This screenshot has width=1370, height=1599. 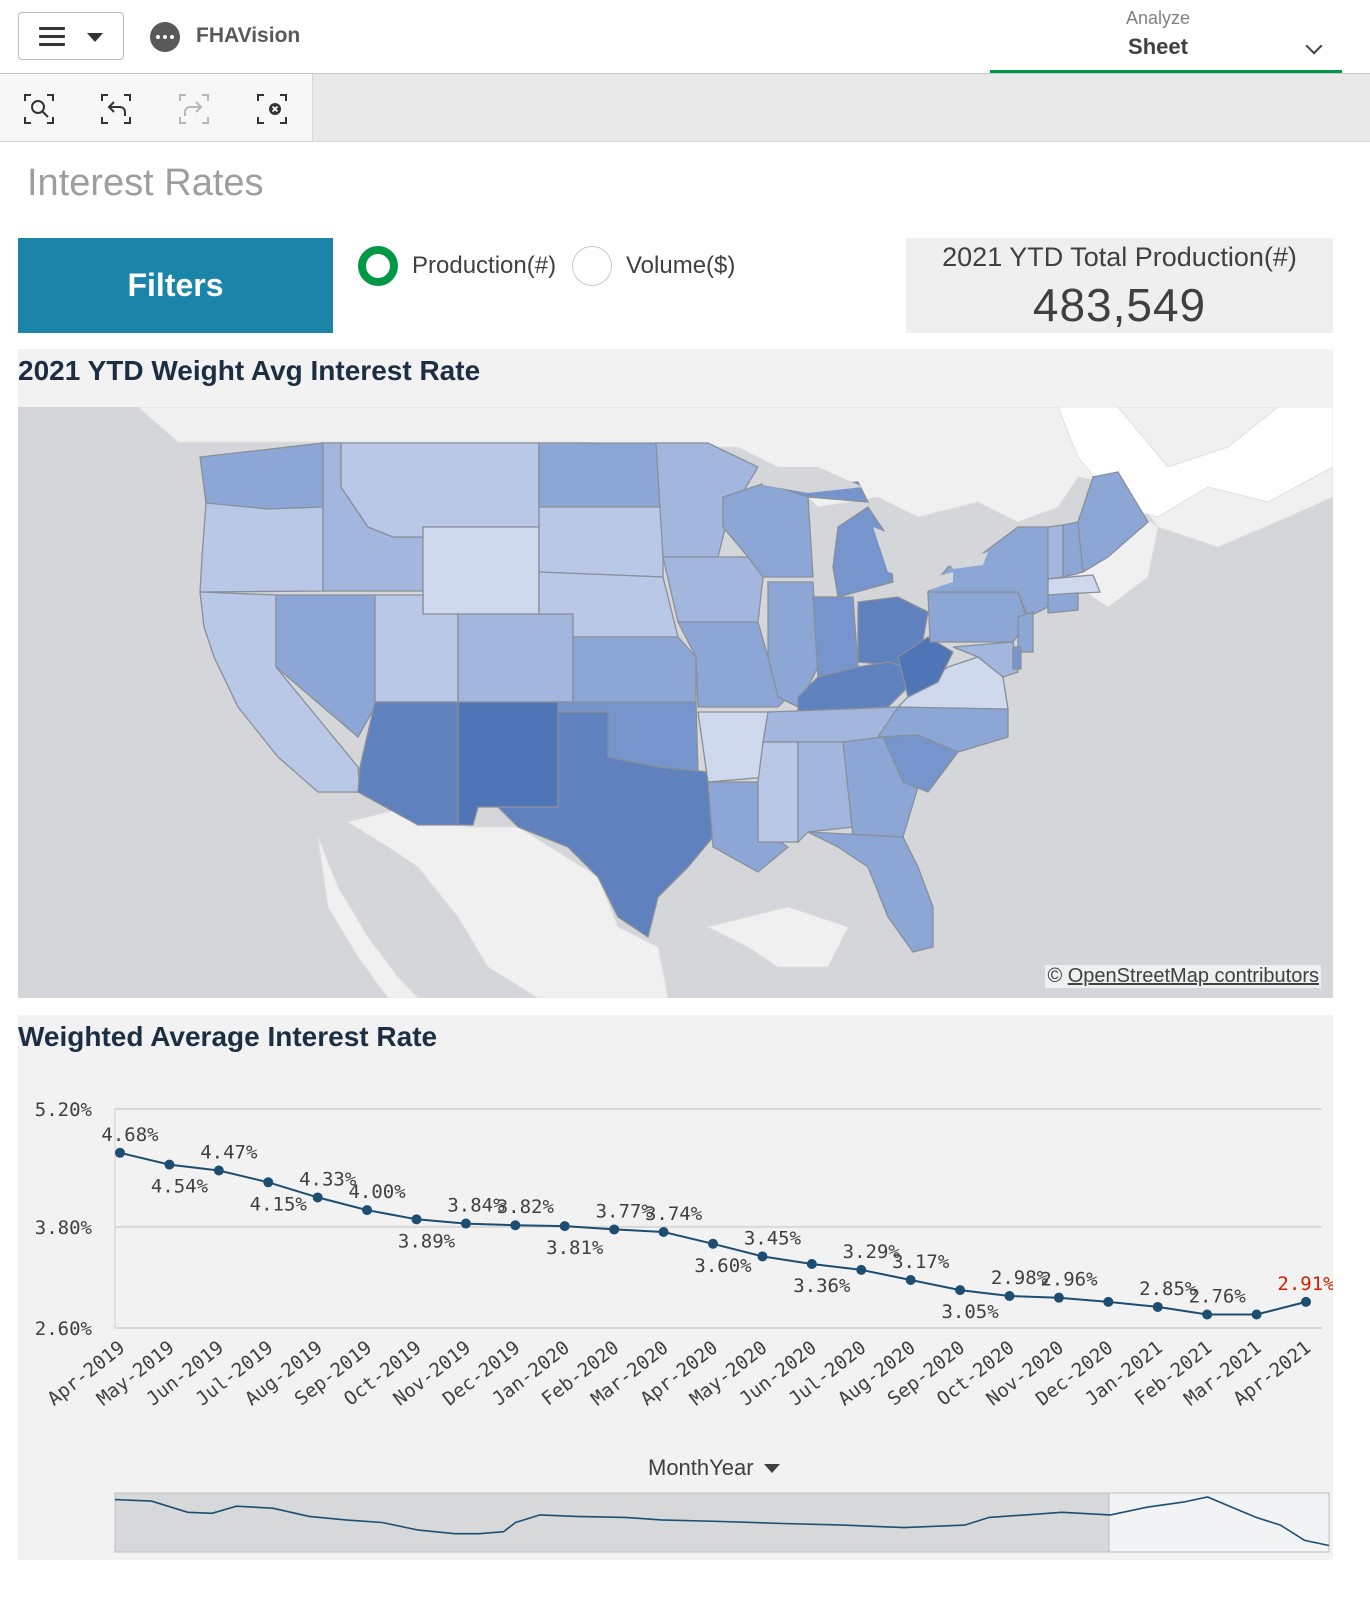 I want to click on radio-unselected-icon, so click(x=592, y=266).